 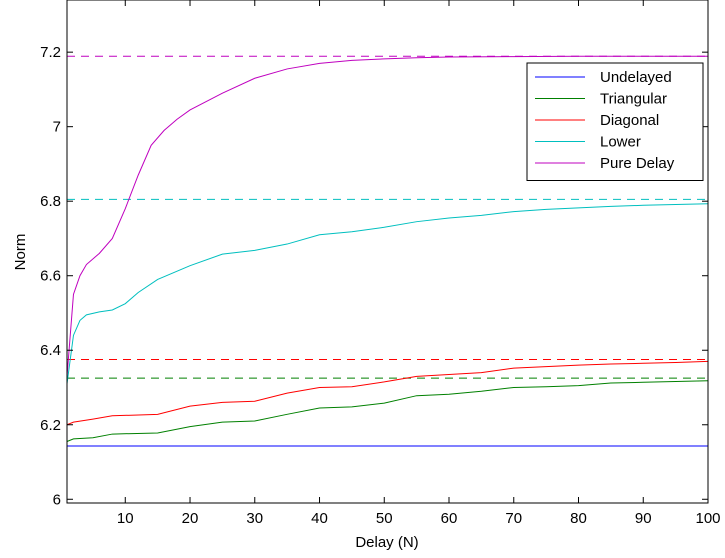 What do you see at coordinates (707, 518) in the screenshot?
I see `x-tick-label: 100` at bounding box center [707, 518].